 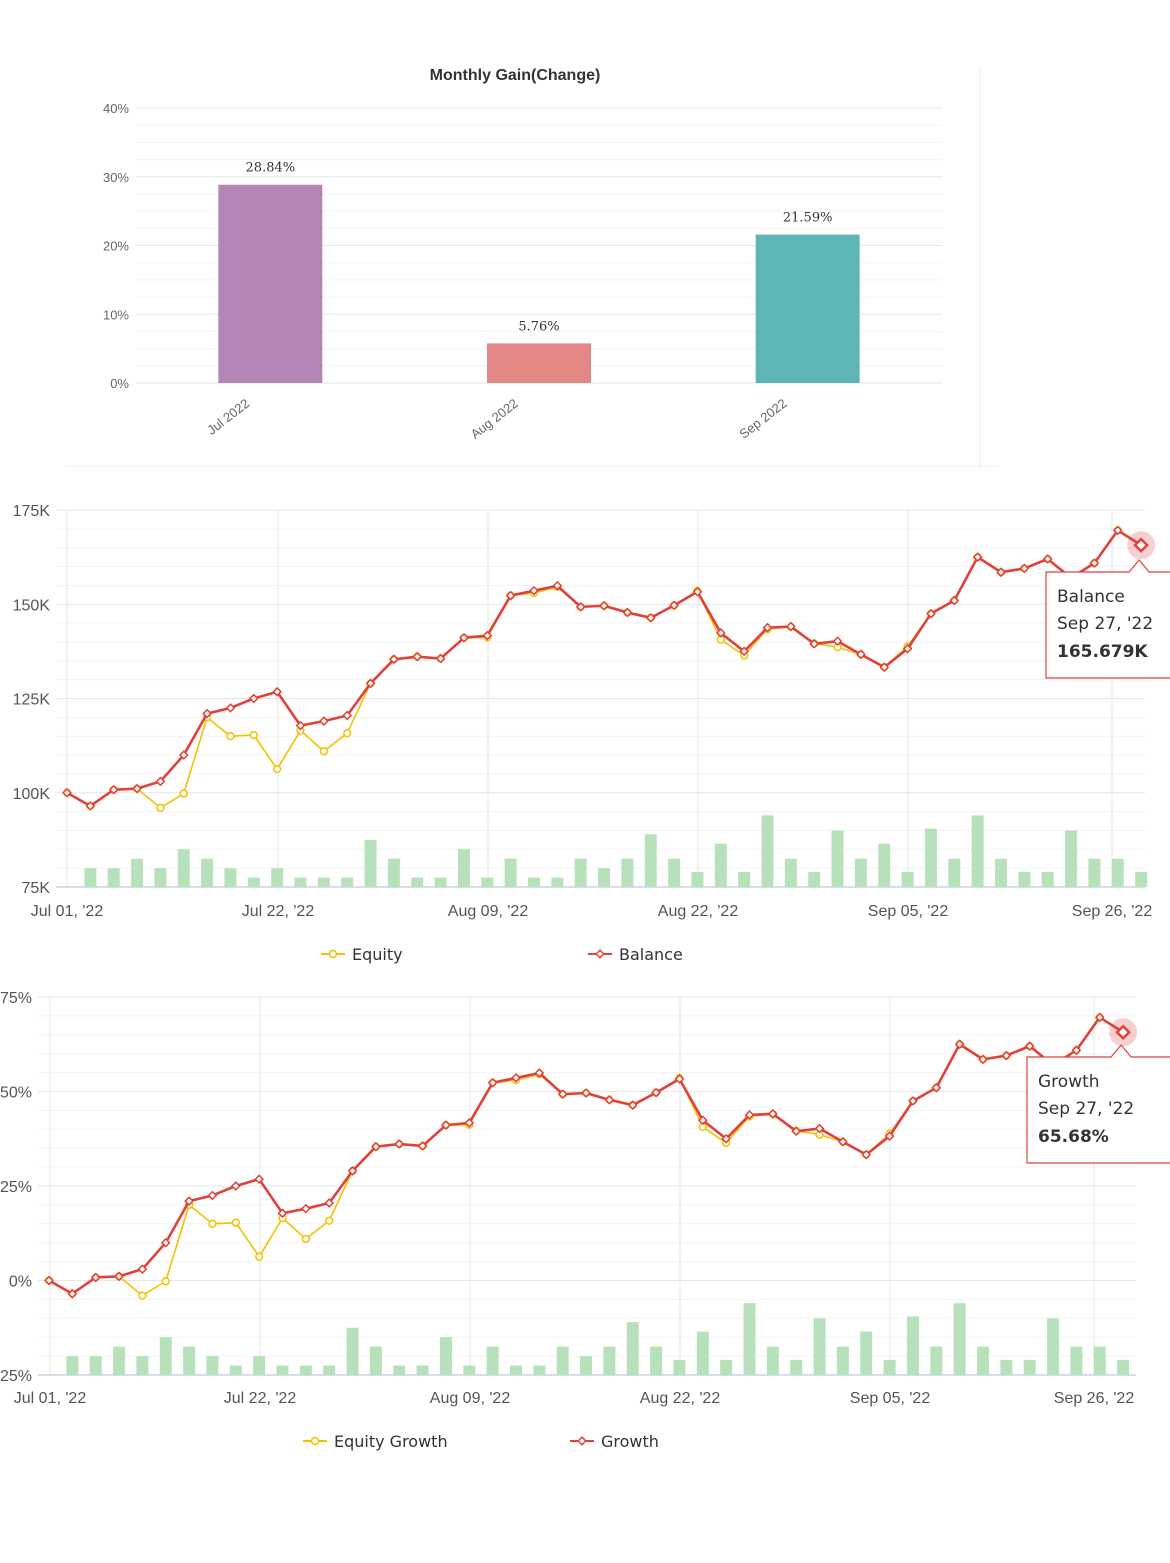 What do you see at coordinates (481, 1441) in the screenshot?
I see `growth-legend: Equity Growth Growth` at bounding box center [481, 1441].